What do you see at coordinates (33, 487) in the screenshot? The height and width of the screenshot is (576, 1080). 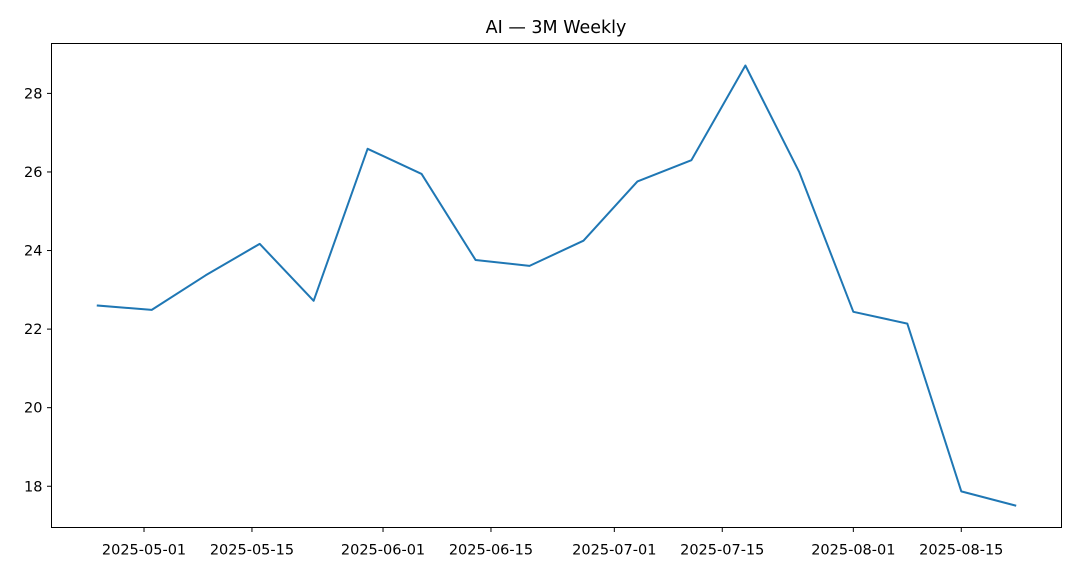 I see `y-tick-label: 18` at bounding box center [33, 487].